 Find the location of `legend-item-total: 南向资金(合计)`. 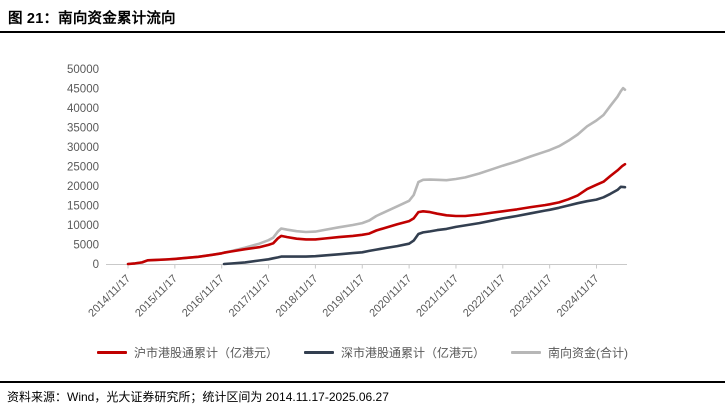

legend-item-total: 南向资金(合计) is located at coordinates (569, 352).